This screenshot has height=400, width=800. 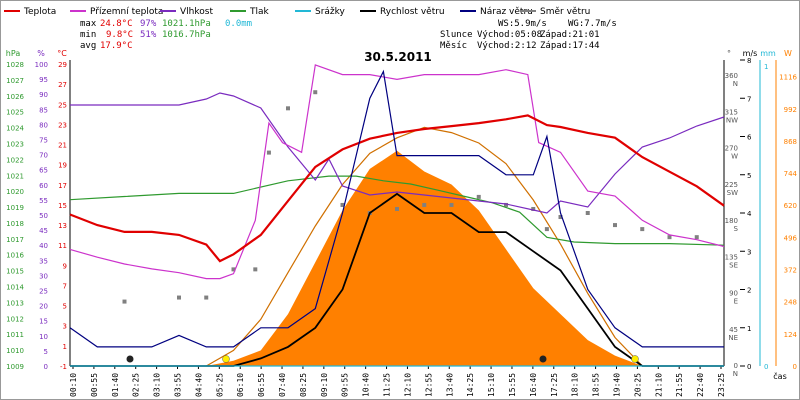 What do you see at coordinates (43, 80) in the screenshot?
I see `axis-tick-label: 95` at bounding box center [43, 80].